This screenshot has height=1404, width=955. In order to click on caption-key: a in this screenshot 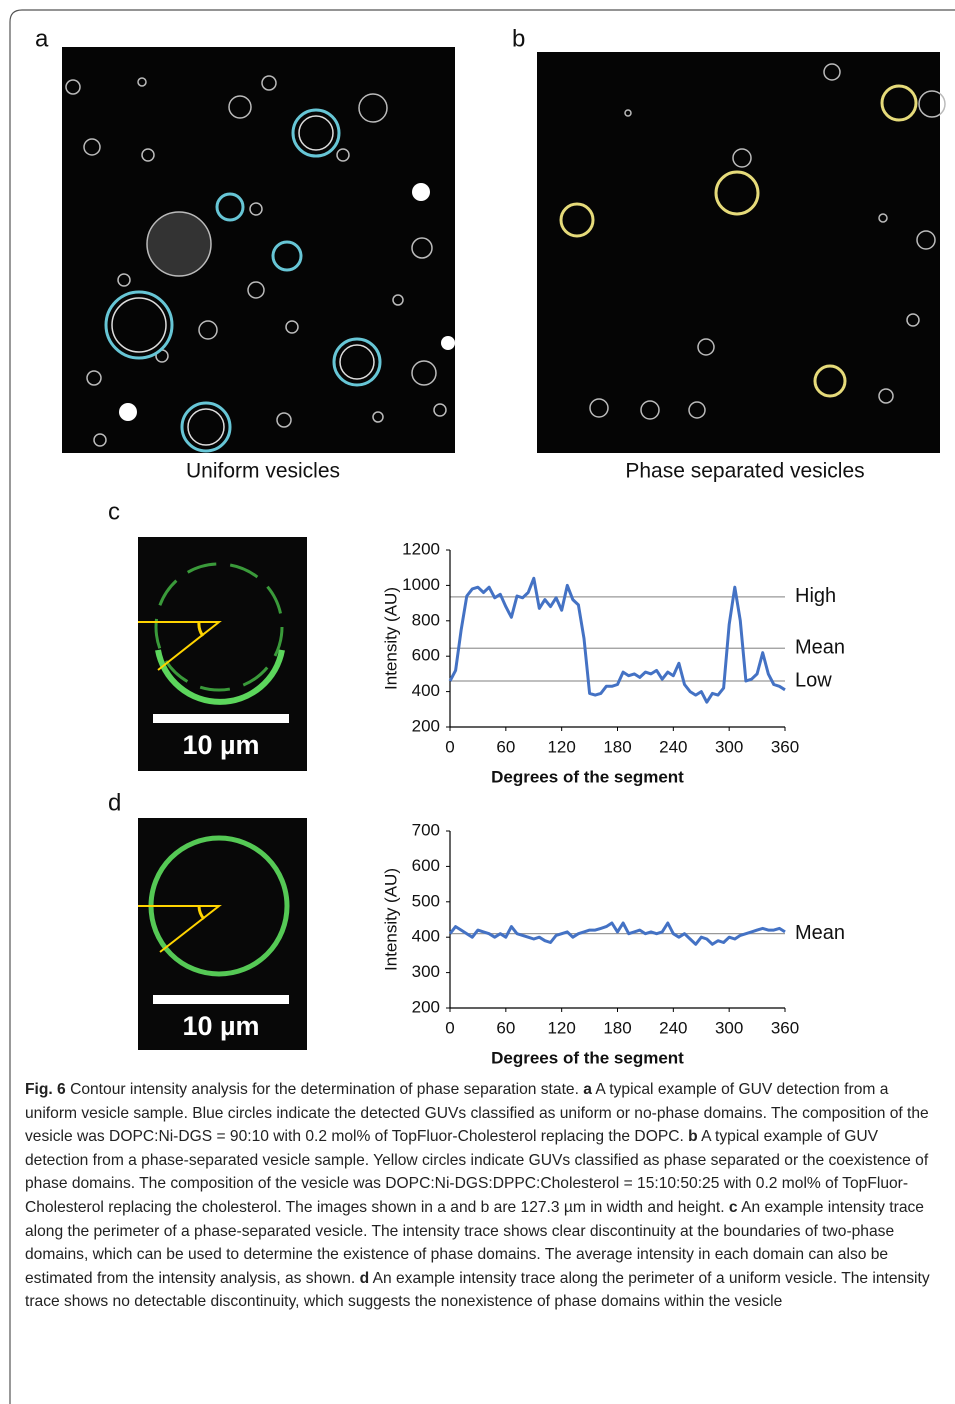, I will do `click(587, 1089)`.